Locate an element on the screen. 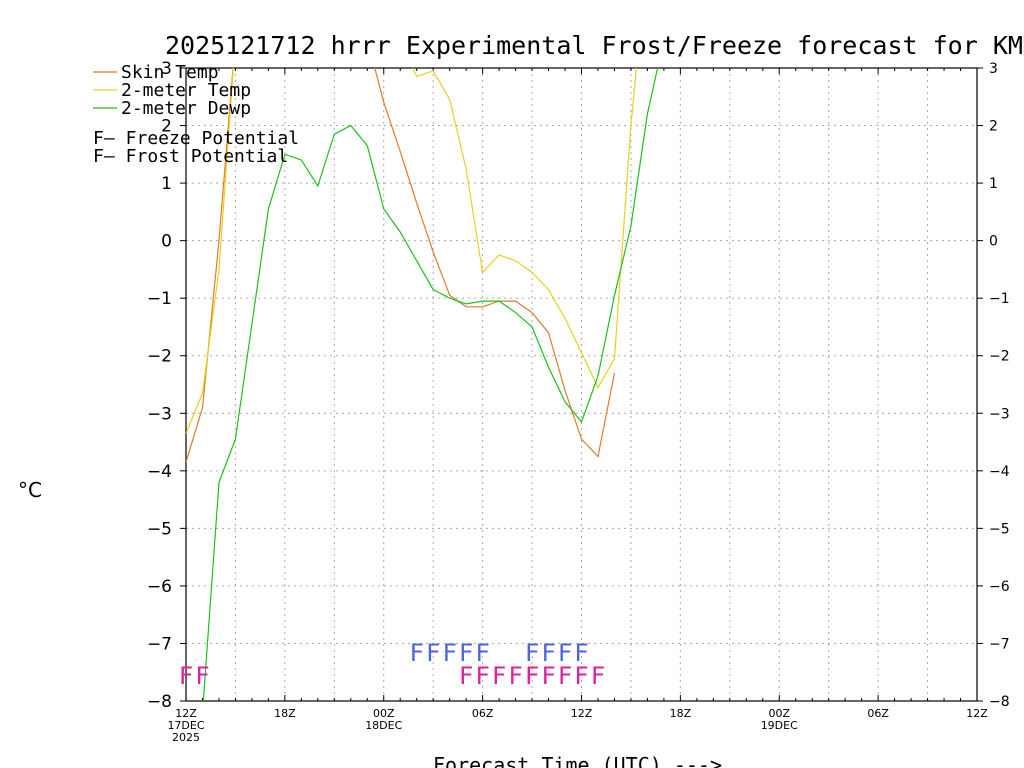  y-axis-label: °C is located at coordinates (30, 490).